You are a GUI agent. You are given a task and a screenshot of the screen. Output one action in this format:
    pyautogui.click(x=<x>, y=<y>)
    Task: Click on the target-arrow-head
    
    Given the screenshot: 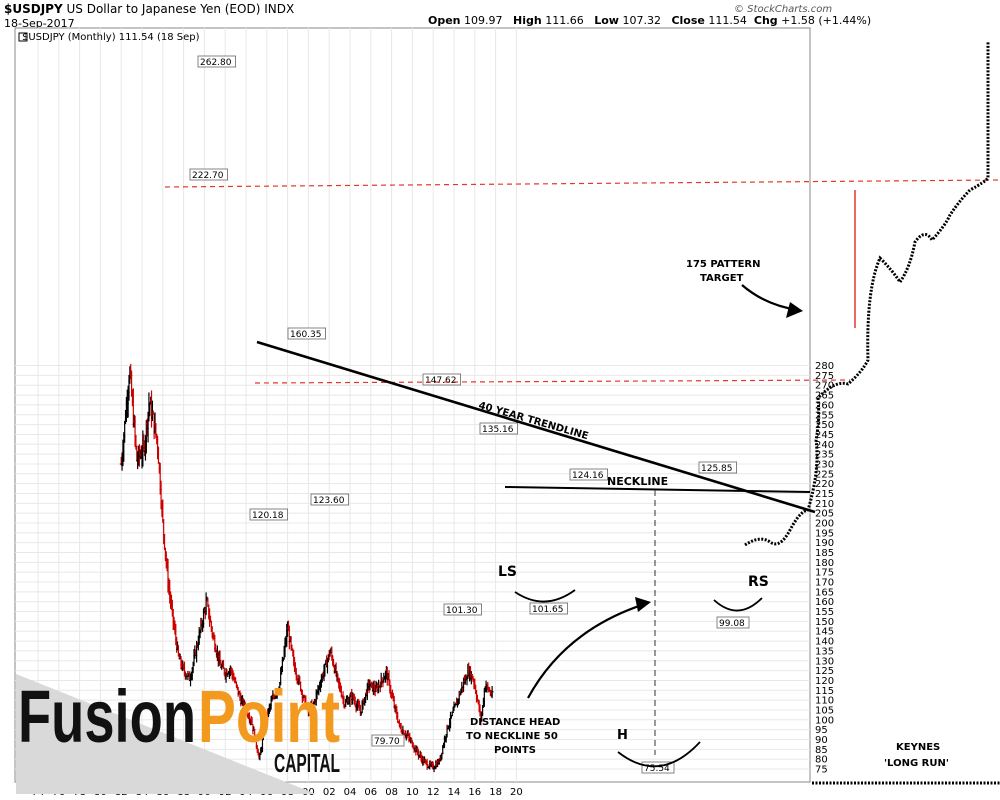 What is the action you would take?
    pyautogui.click(x=794, y=310)
    